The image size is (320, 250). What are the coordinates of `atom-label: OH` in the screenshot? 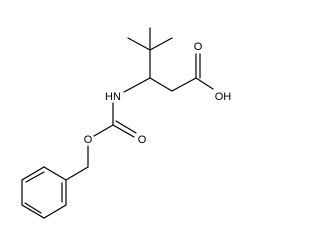 It's located at (223, 97).